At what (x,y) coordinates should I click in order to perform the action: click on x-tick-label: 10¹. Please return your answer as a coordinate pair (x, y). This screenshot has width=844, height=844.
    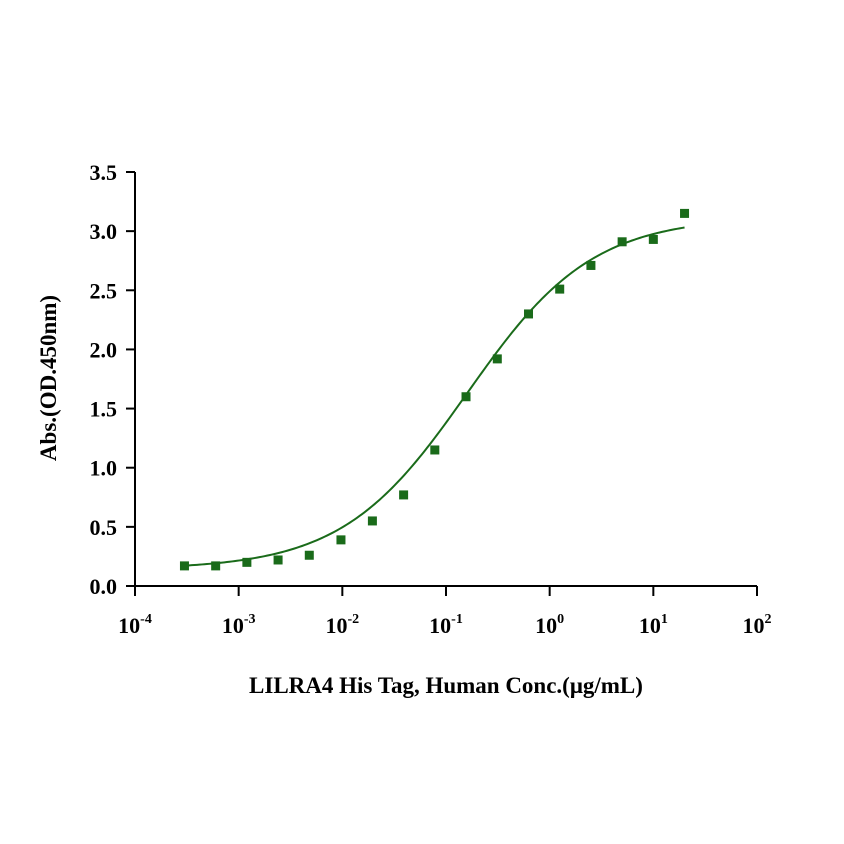
    Looking at the image, I should click on (653, 625).